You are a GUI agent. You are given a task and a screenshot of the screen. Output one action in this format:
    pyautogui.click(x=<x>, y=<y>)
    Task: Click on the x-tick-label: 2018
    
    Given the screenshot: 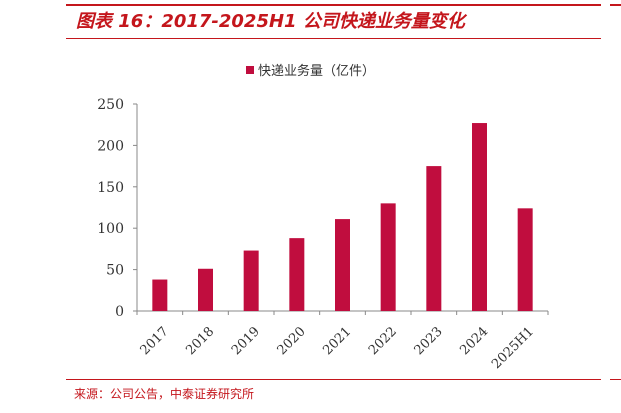 What is the action you would take?
    pyautogui.click(x=200, y=341)
    